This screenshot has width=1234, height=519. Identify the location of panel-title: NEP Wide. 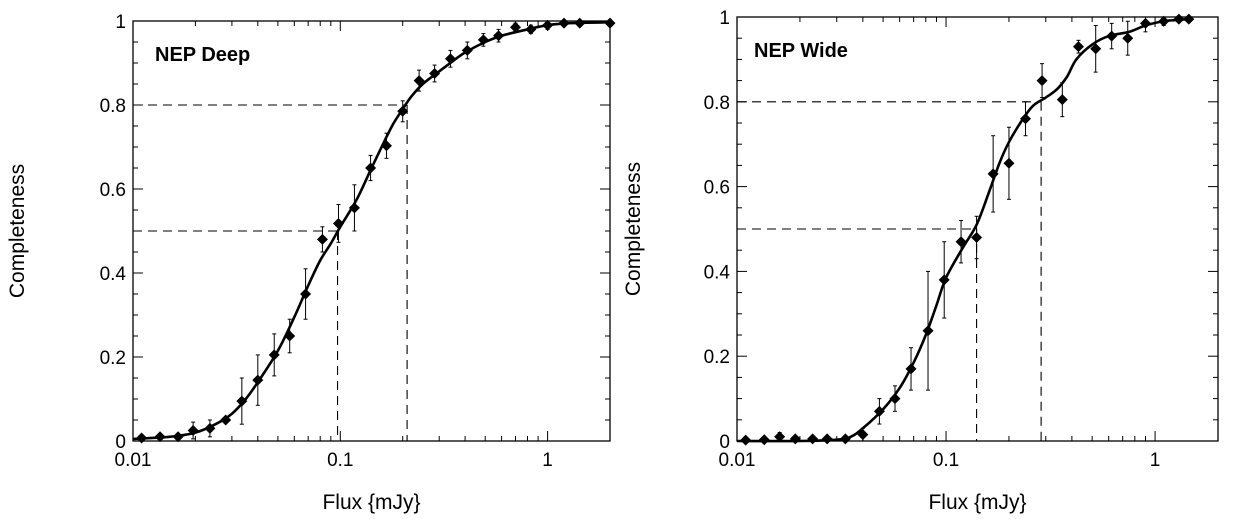
(801, 51).